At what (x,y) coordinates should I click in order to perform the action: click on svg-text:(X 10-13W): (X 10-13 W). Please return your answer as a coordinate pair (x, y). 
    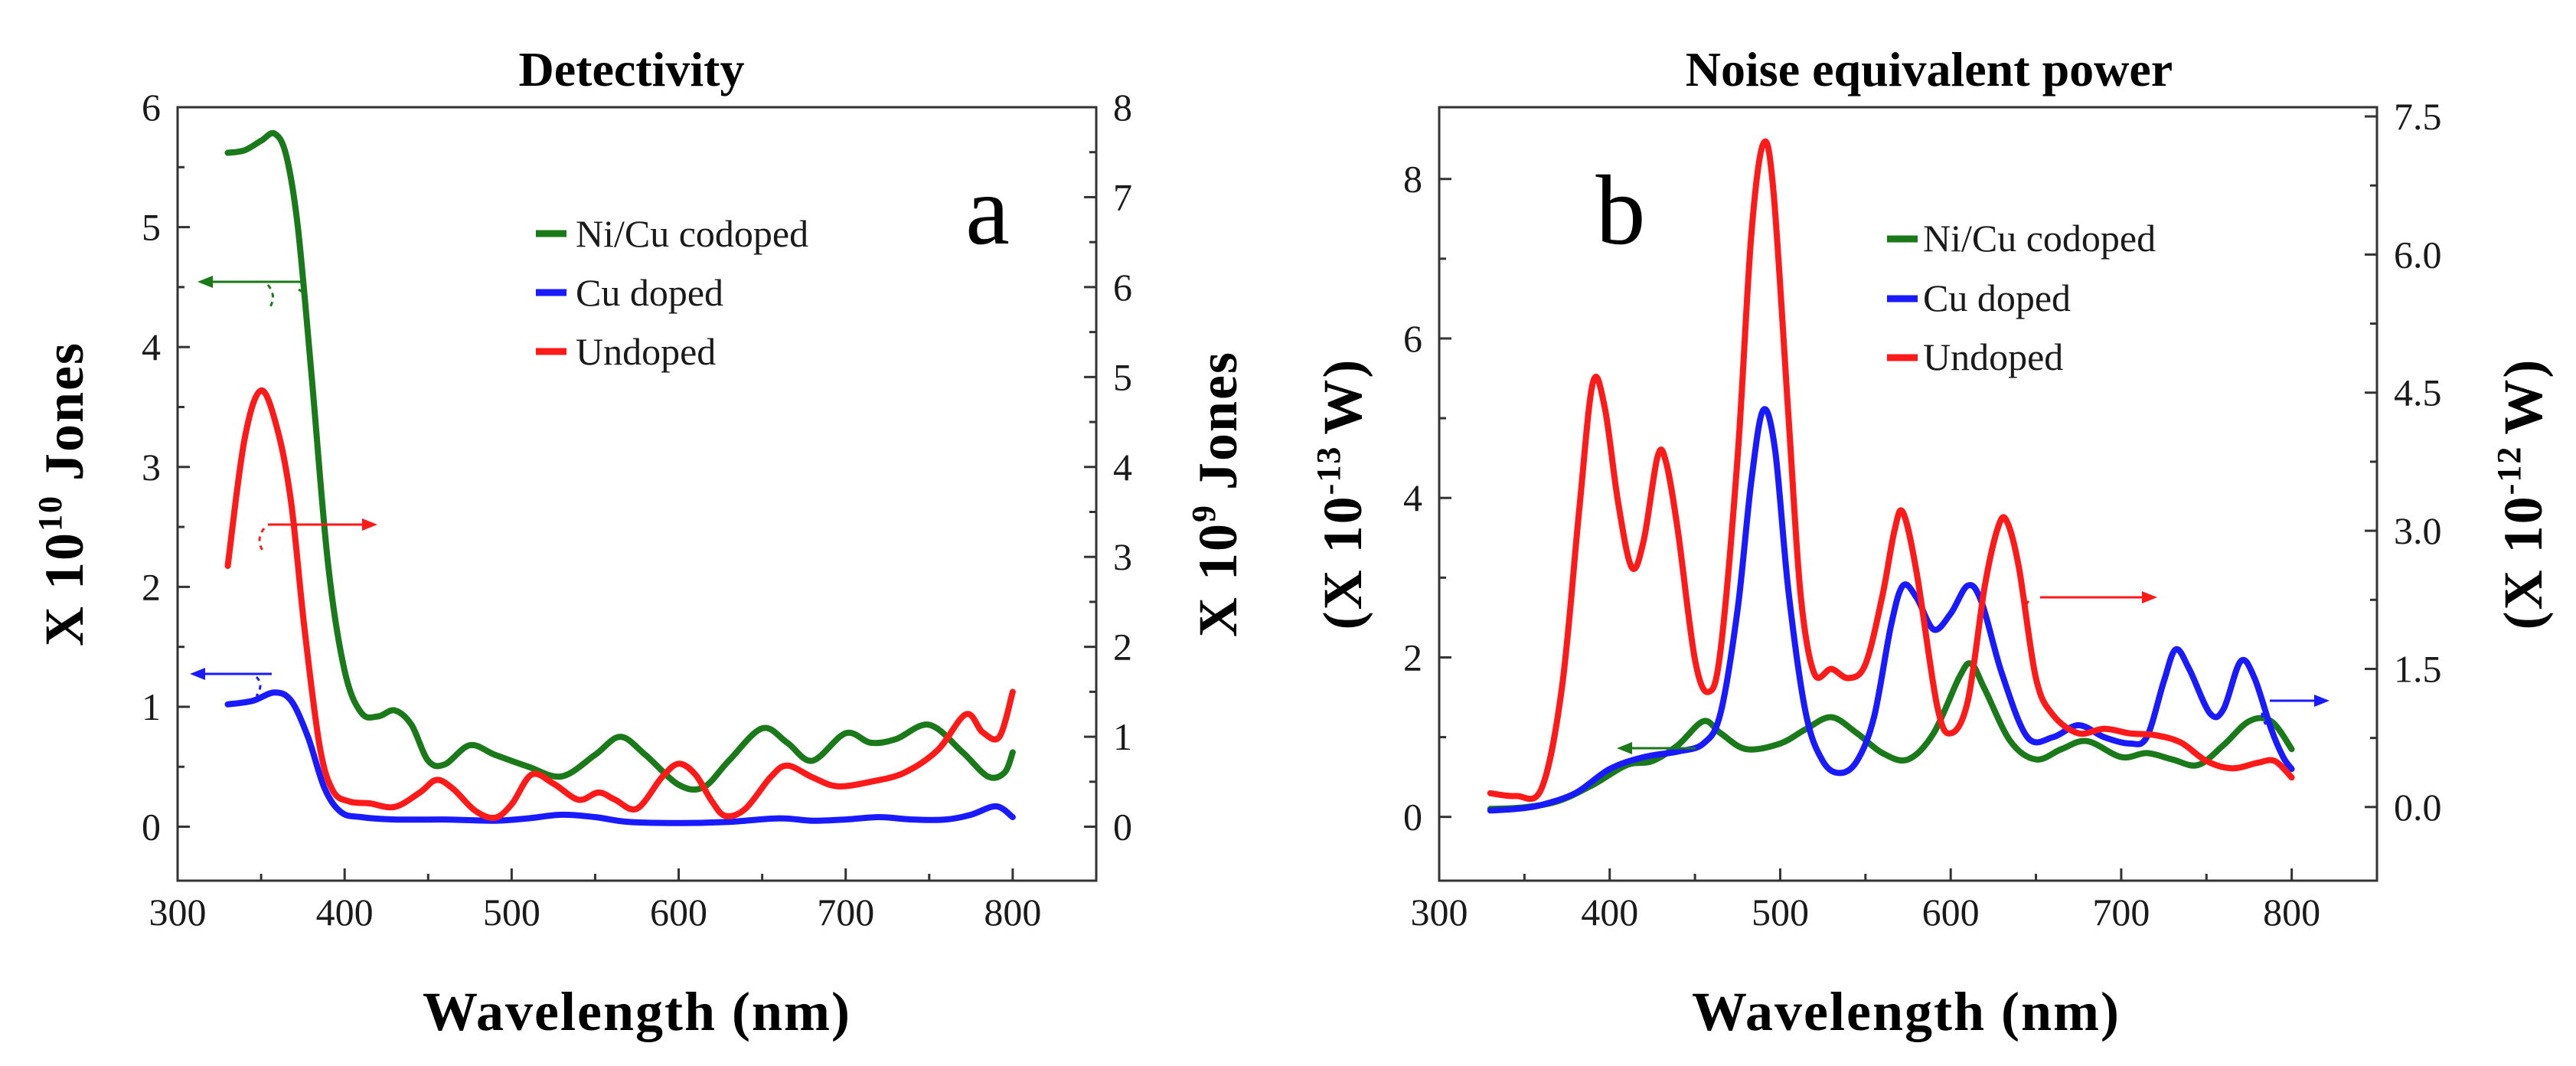
    Looking at the image, I should click on (1341, 494).